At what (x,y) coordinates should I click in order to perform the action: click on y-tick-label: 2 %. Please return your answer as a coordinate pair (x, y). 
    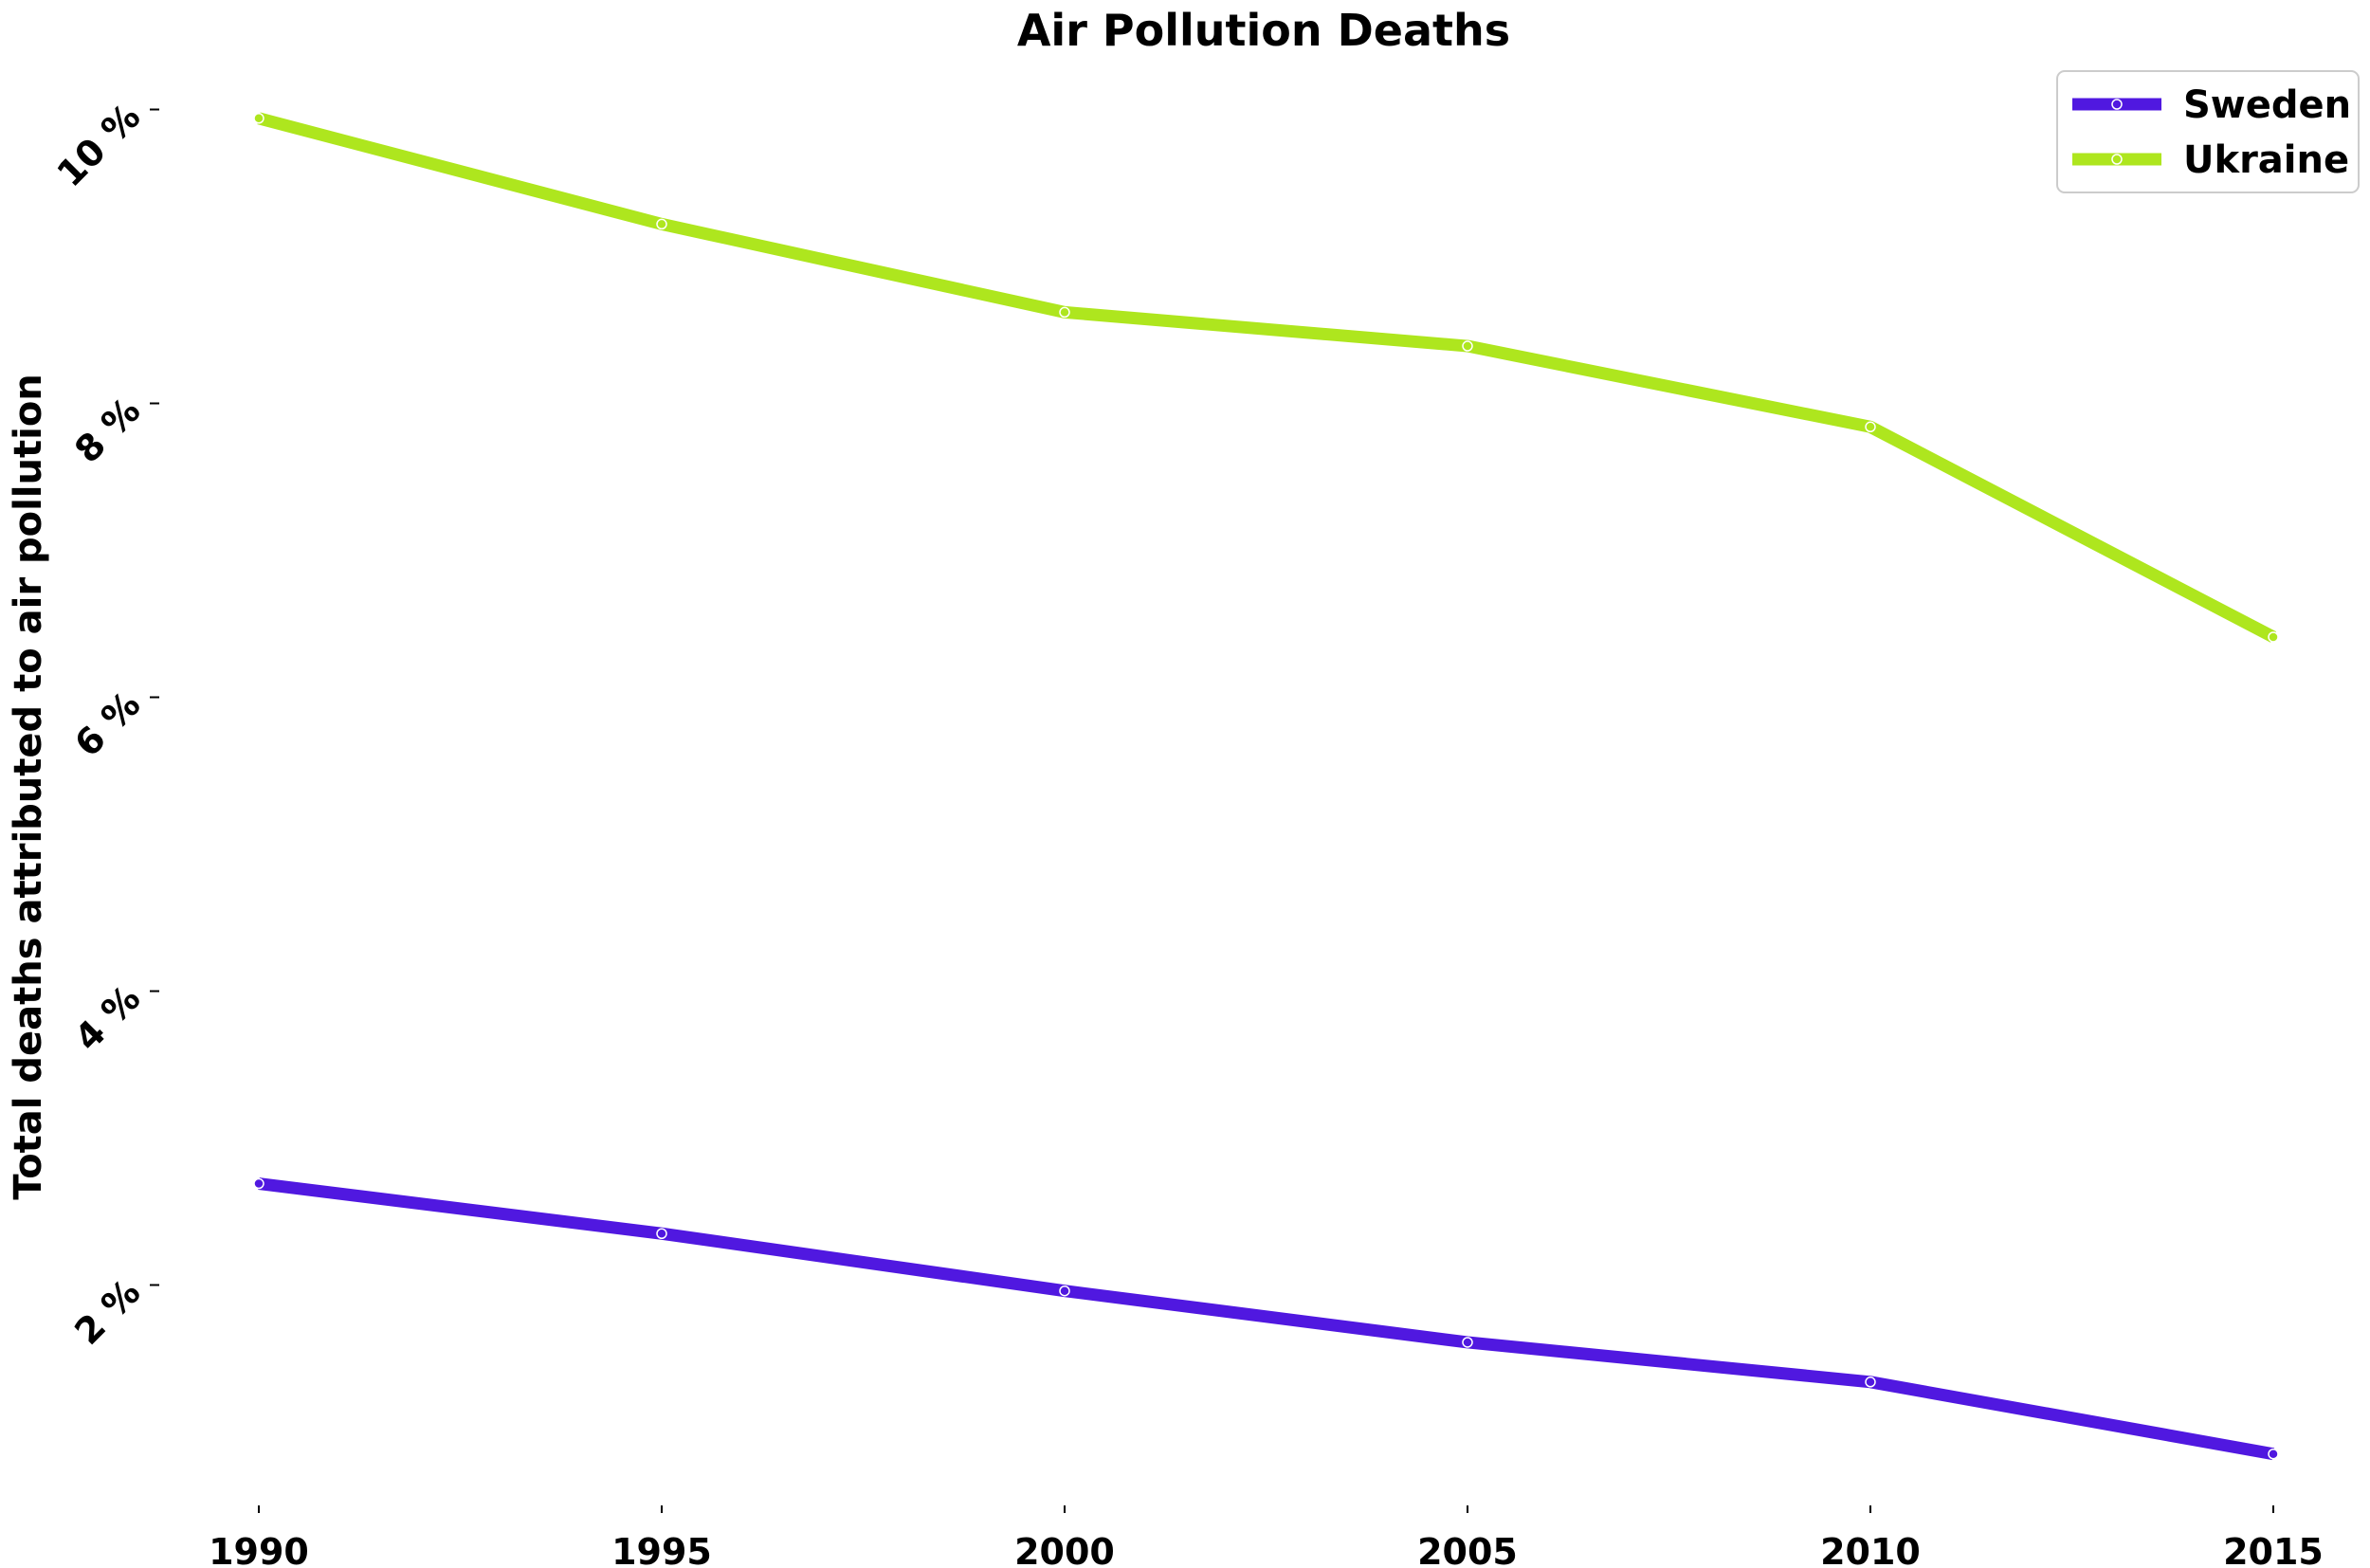
    Looking at the image, I should click on (107, 1312).